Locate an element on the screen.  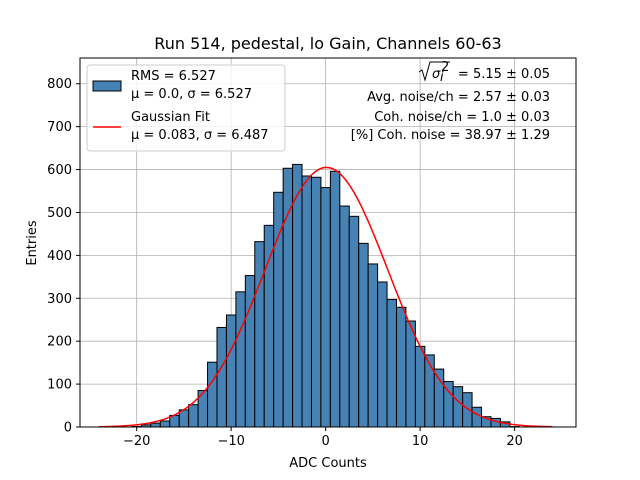
x-axis-label: ADC Counts is located at coordinates (328, 463).